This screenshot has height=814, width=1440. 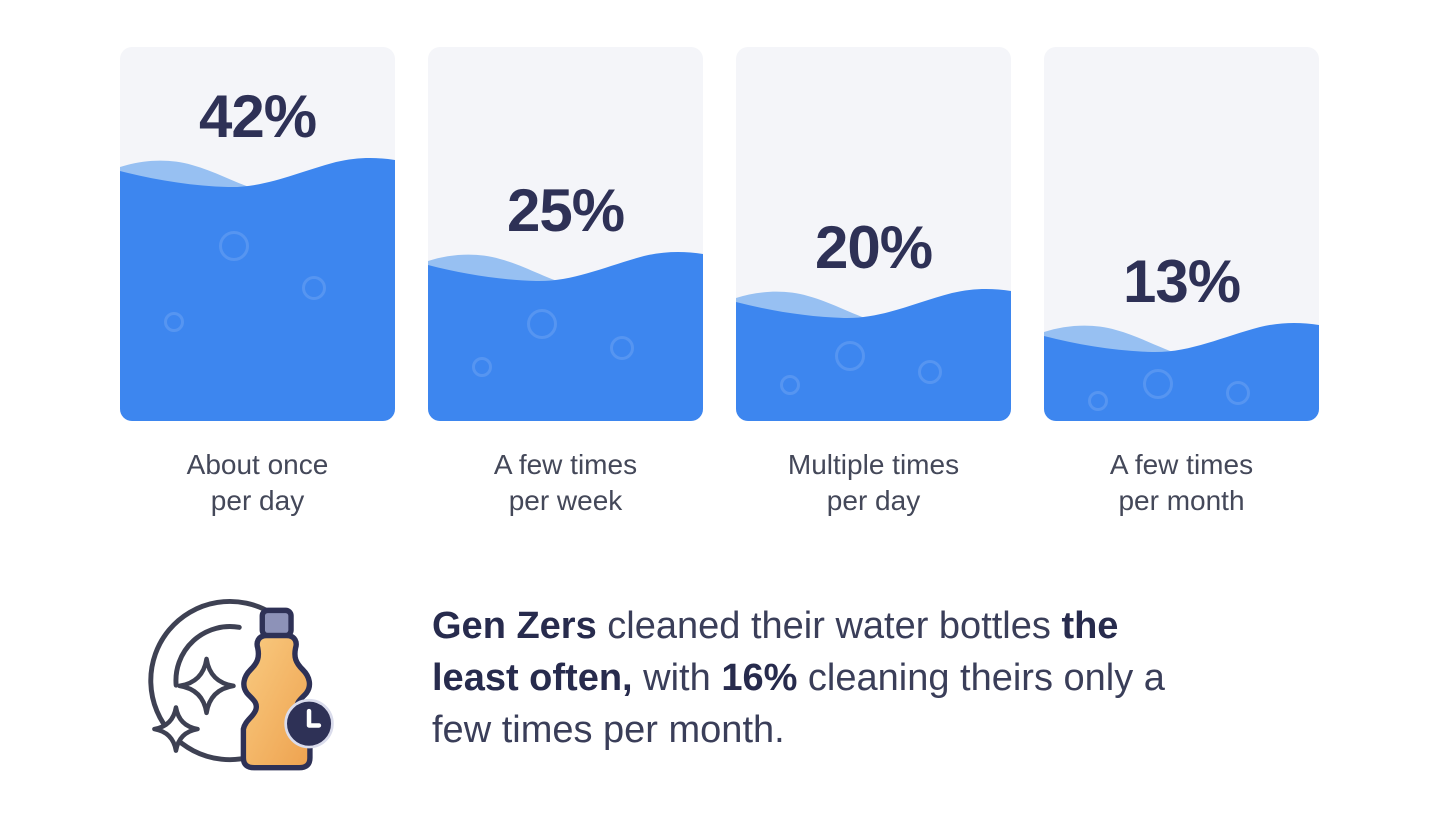 I want to click on callout-regular-text: cleaning theirs only a, so click(x=981, y=678).